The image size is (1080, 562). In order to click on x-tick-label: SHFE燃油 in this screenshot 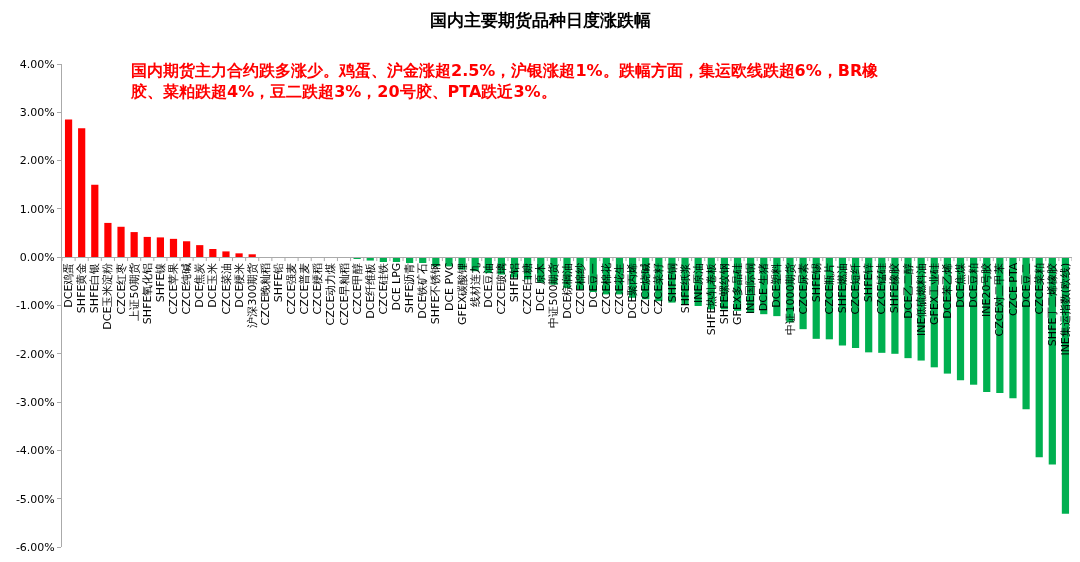, I will do `click(843, 288)`.